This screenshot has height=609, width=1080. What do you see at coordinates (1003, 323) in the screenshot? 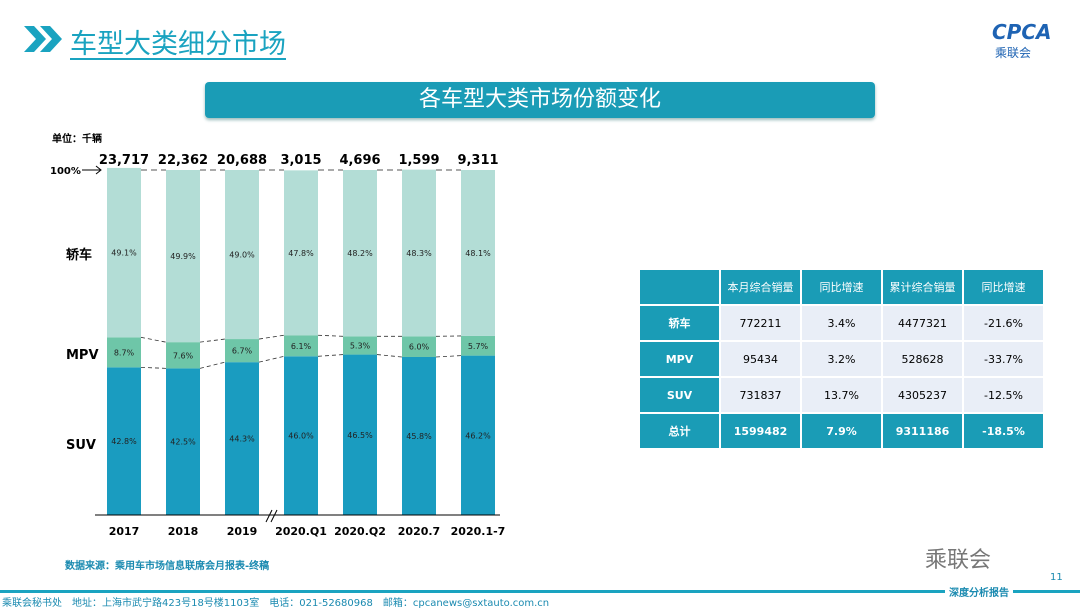
I see `table-cell: -21.6%` at bounding box center [1003, 323].